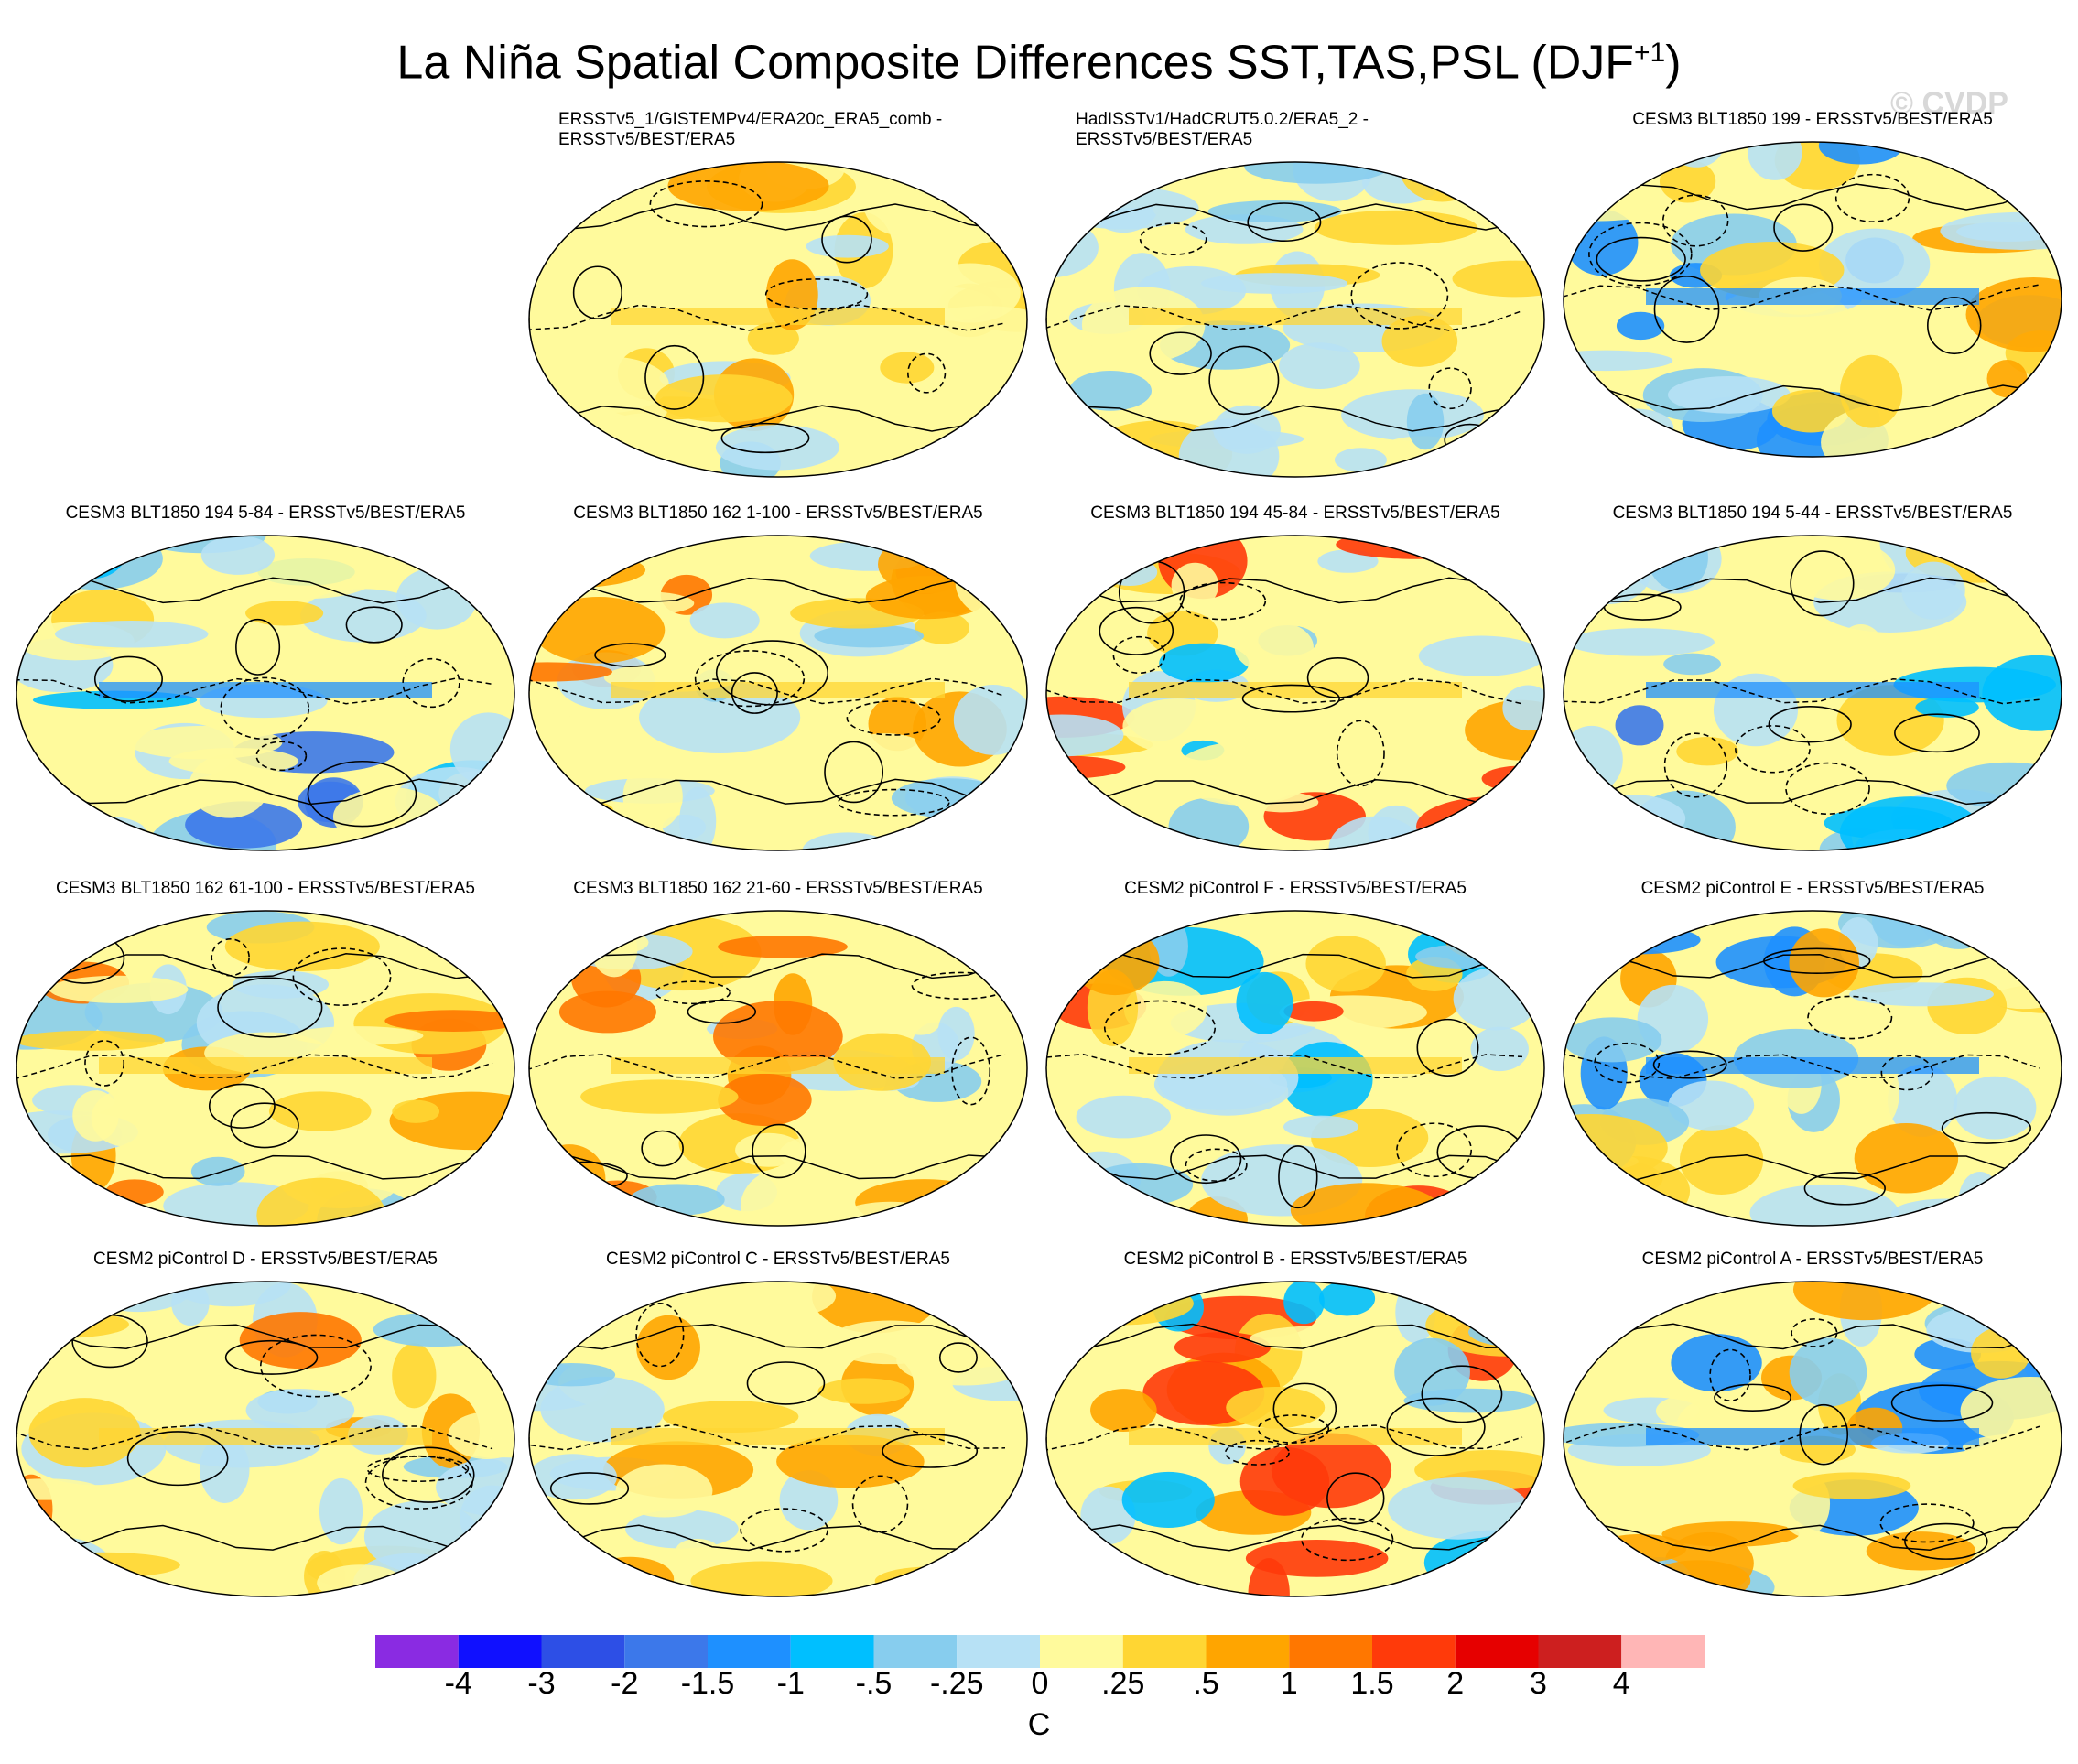 The height and width of the screenshot is (1764, 2078). I want to click on map-panel: CESM2 piControl A - ERSSTv5/BEST/ERA5, so click(1813, 1433).